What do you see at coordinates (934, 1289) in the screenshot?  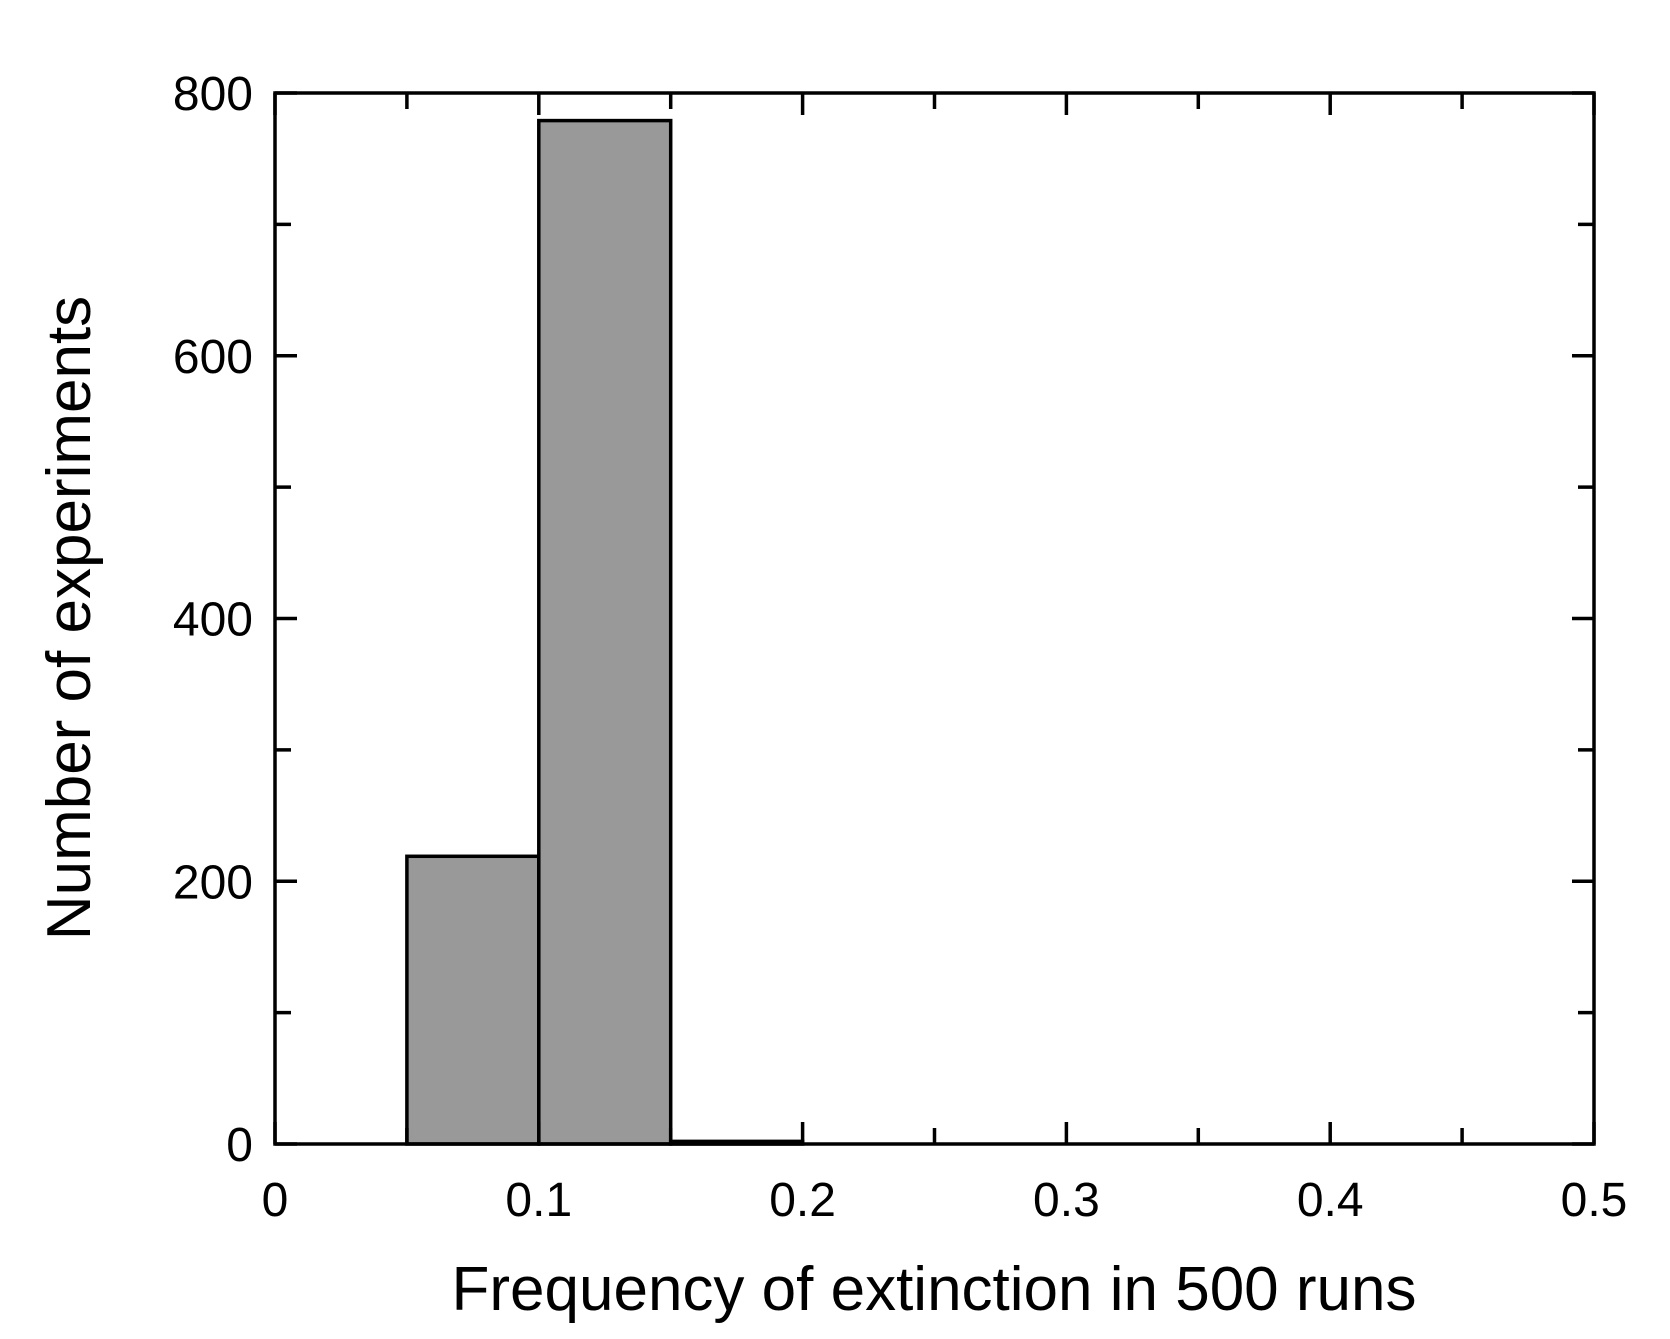 I see `x-axis-title: Frequency of extinction in 500 runs` at bounding box center [934, 1289].